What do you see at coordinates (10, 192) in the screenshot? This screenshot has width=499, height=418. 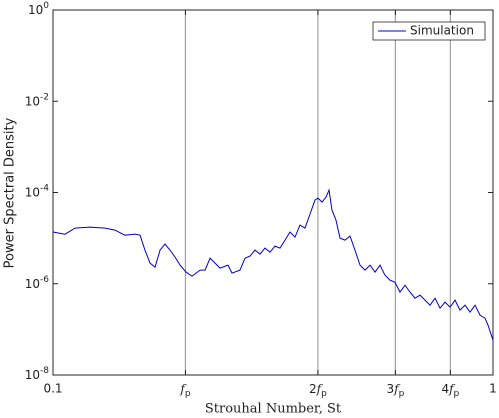 I see `y-axis-label: Power Spectral Density` at bounding box center [10, 192].